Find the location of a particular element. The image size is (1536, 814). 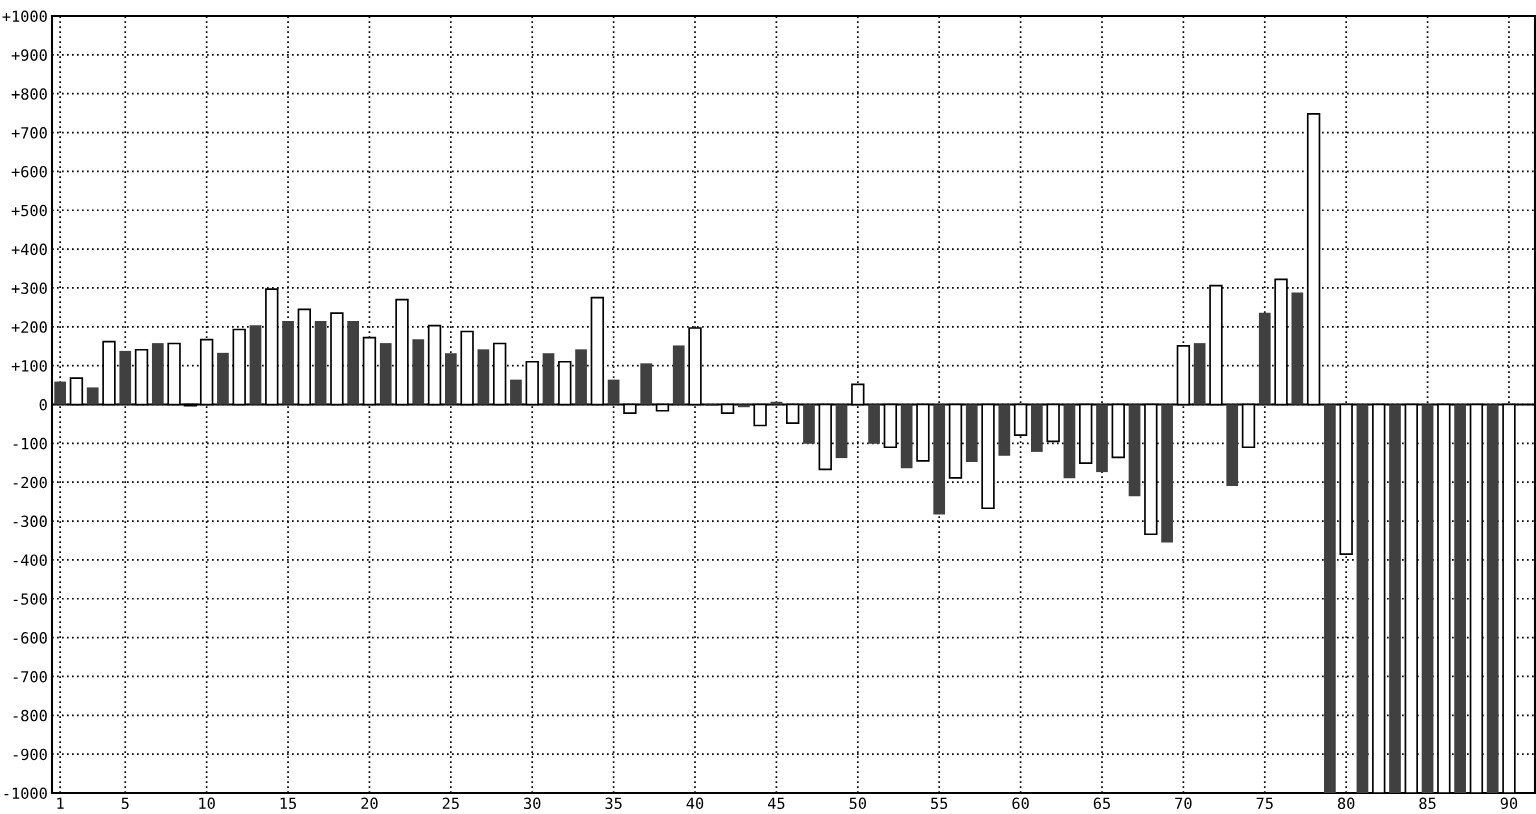

y-tick-label: +400 is located at coordinates (29, 249).